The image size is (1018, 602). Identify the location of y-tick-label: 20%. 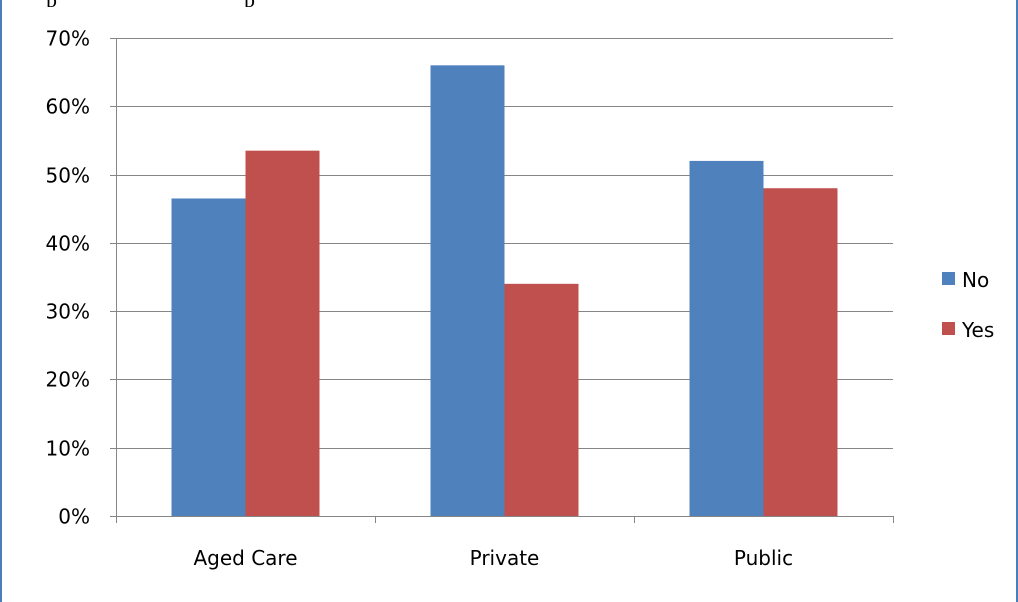
(68, 380).